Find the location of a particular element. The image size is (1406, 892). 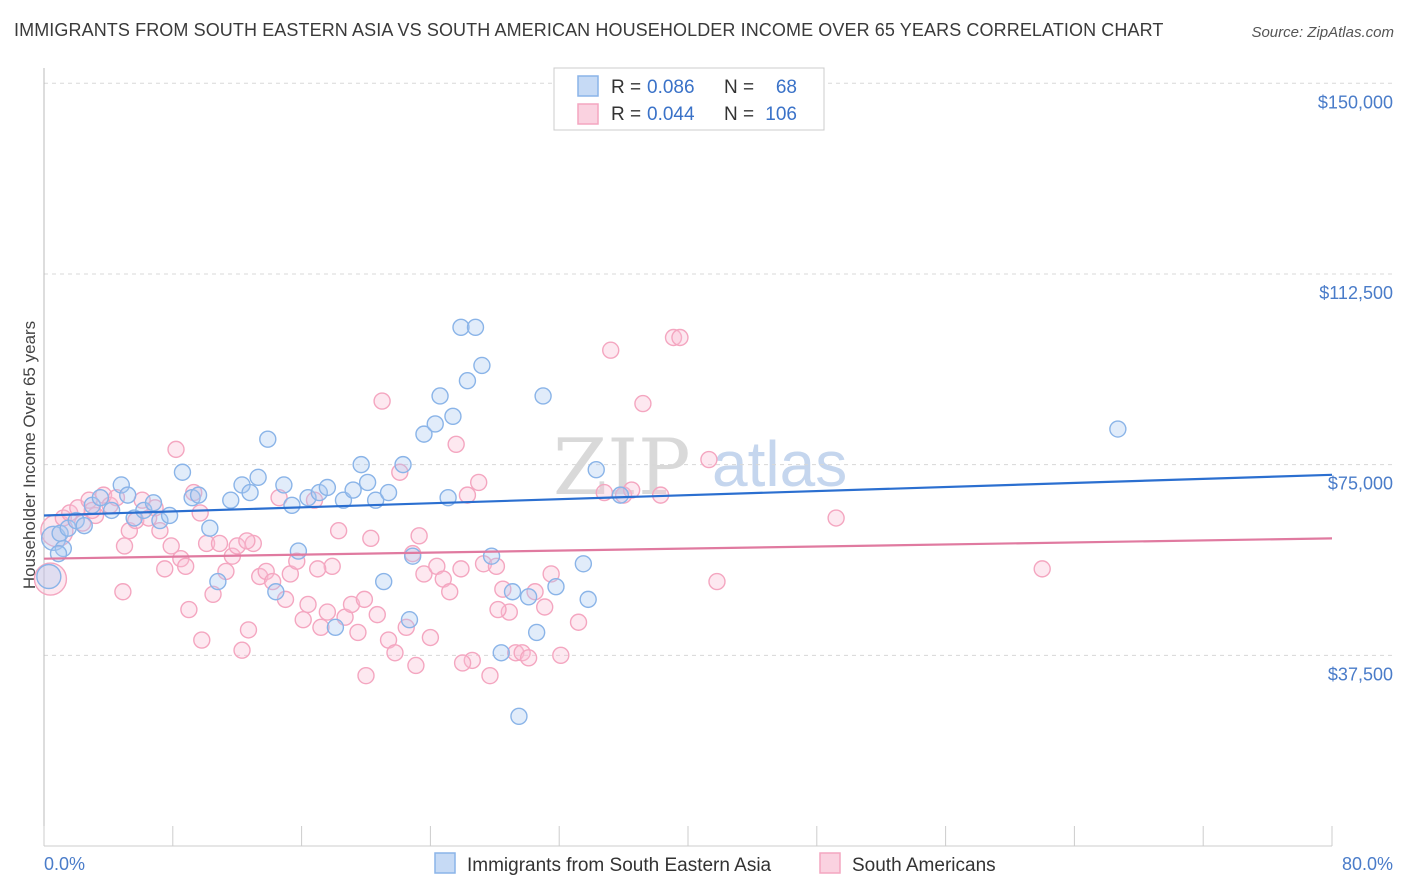

x-tick-label-max: 80.0% is located at coordinates (1367, 864).